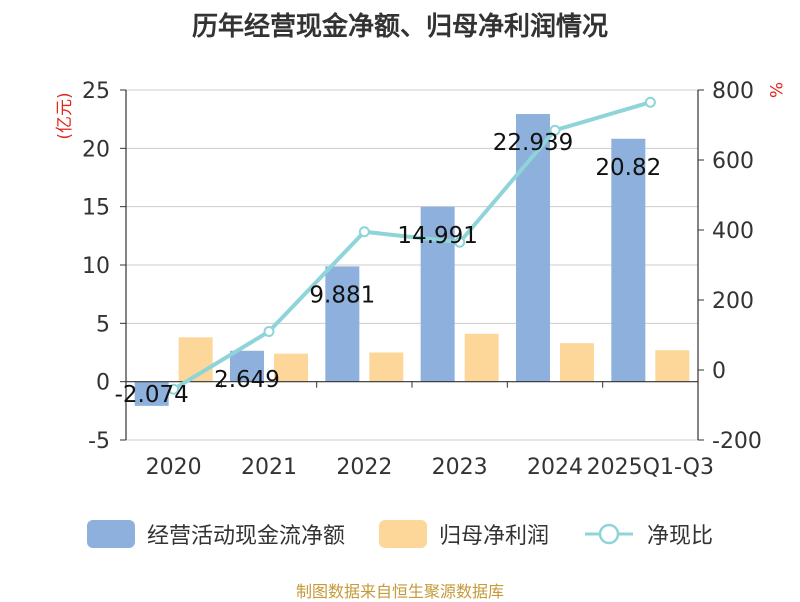 The image size is (800, 602). I want to click on legend-swatch-cash-ratio, so click(609, 534).